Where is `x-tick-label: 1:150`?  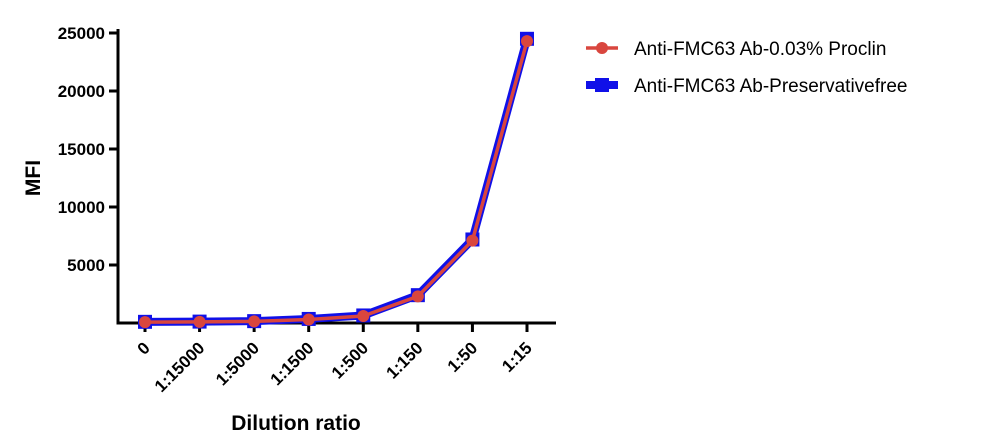 x-tick-label: 1:150 is located at coordinates (404, 360).